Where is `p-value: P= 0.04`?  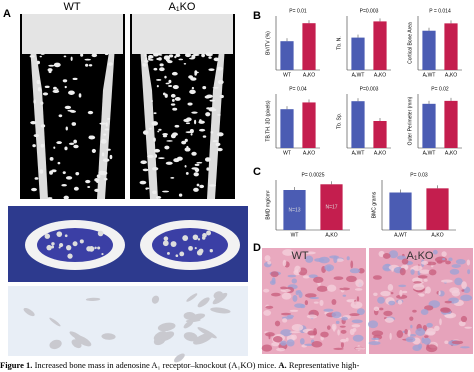
p-value: P= 0.04 is located at coordinates (298, 89).